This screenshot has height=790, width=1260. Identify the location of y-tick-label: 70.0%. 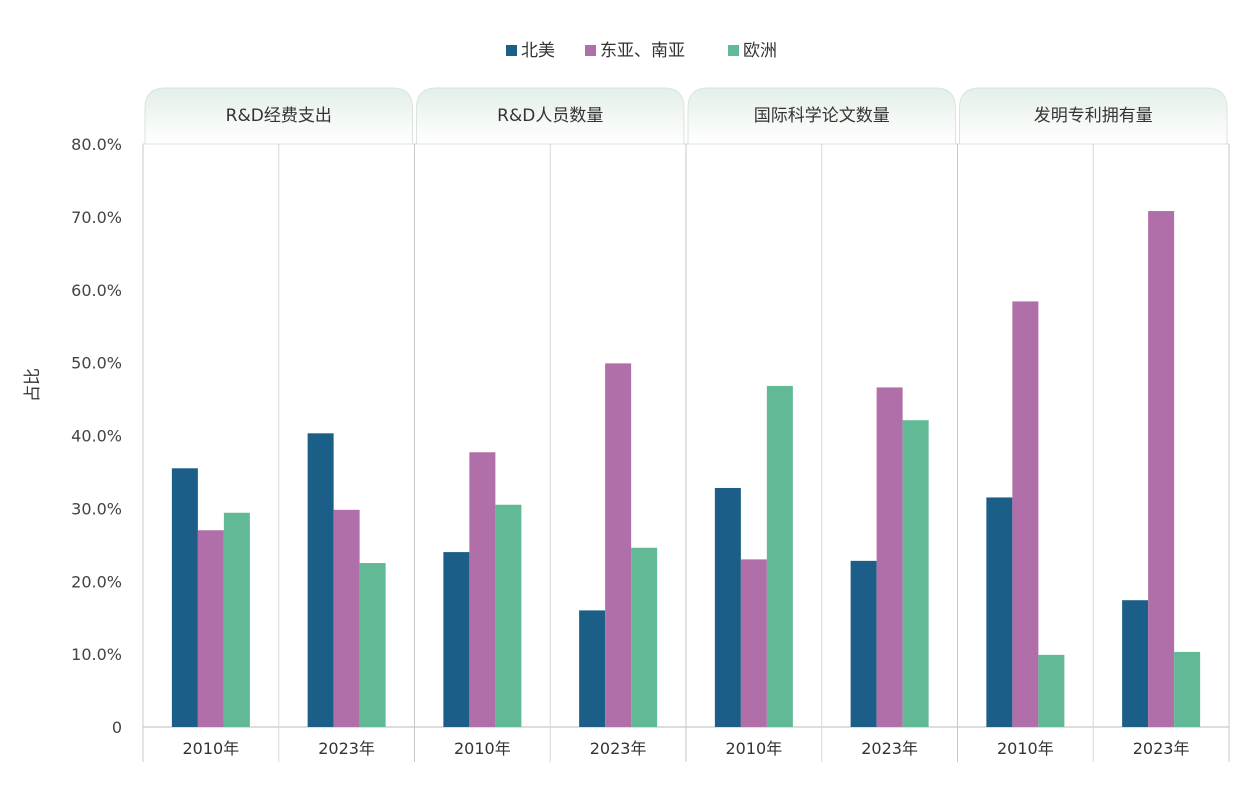
(96, 217).